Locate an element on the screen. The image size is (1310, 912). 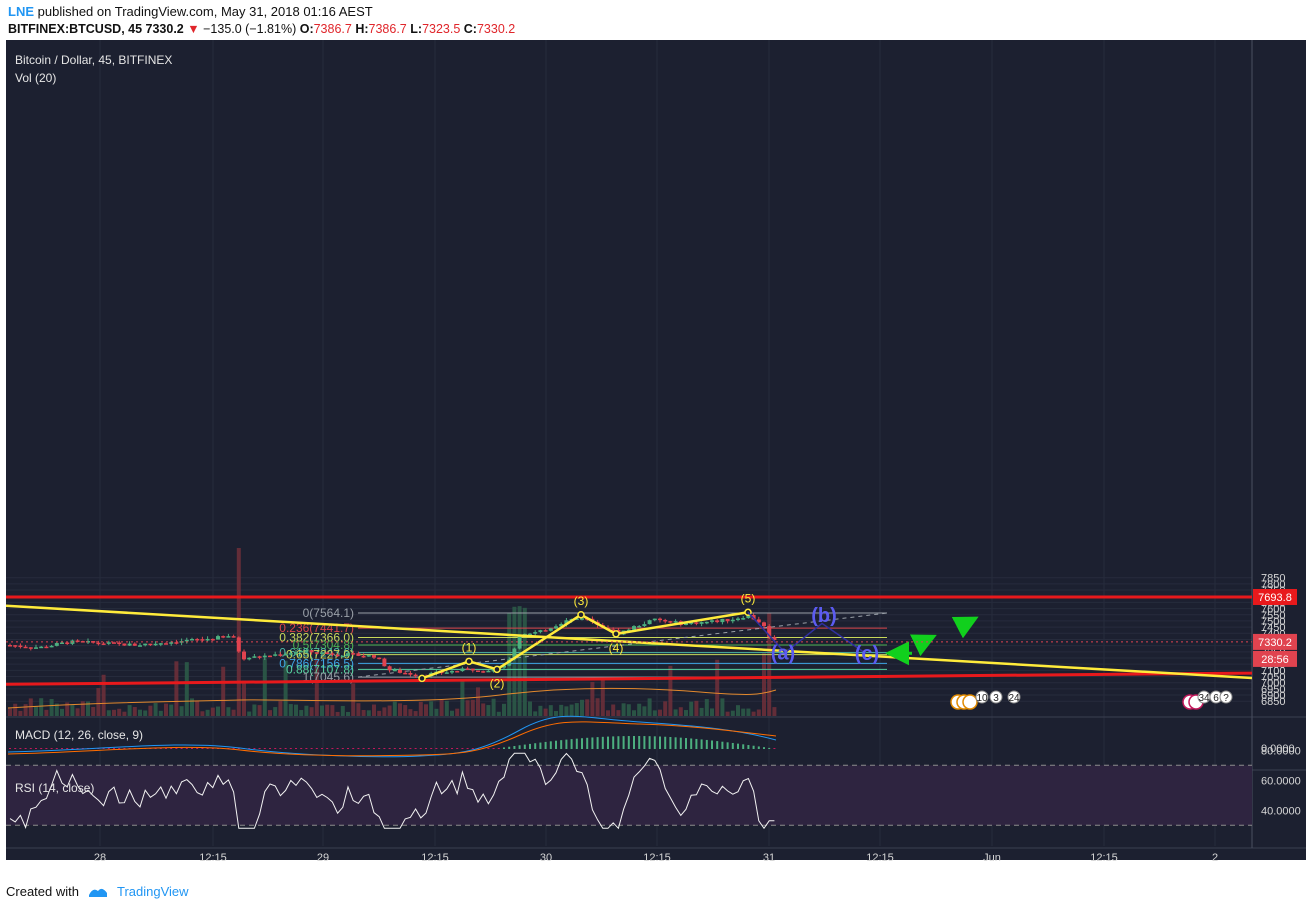
close-value: 7330.2 is located at coordinates (496, 29).